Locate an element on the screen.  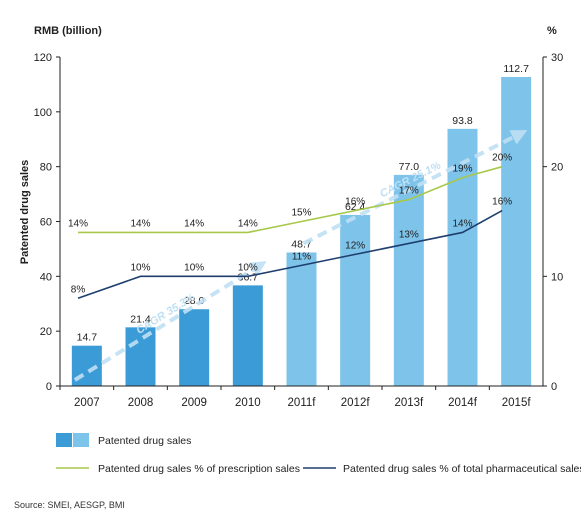
green-line is located at coordinates (290, 199).